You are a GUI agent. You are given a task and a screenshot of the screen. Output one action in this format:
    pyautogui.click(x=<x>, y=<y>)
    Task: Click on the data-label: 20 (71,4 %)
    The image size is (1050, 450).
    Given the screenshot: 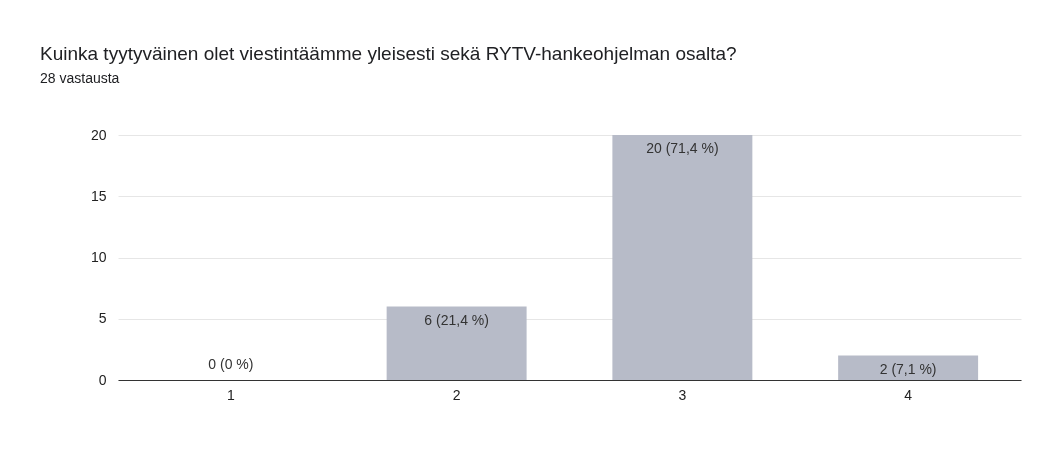 What is the action you would take?
    pyautogui.click(x=682, y=148)
    